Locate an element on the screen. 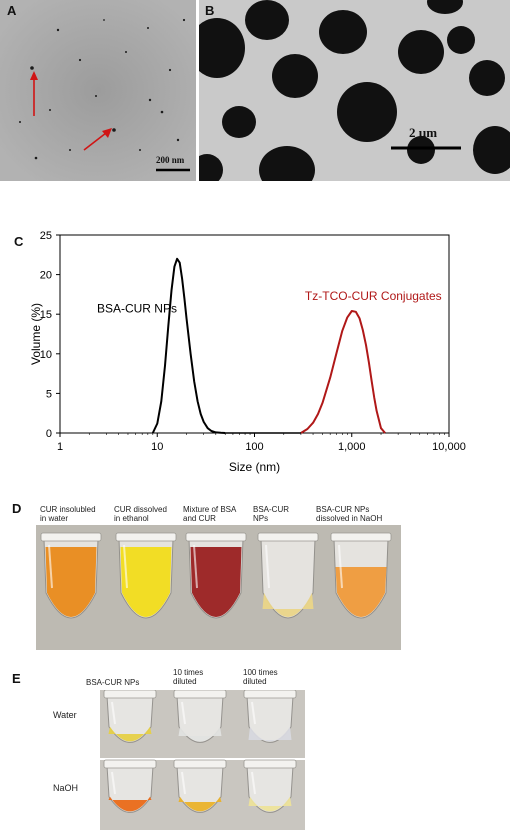 This screenshot has width=510, height=836. x-axis-title: Size (nm) is located at coordinates (254, 467).